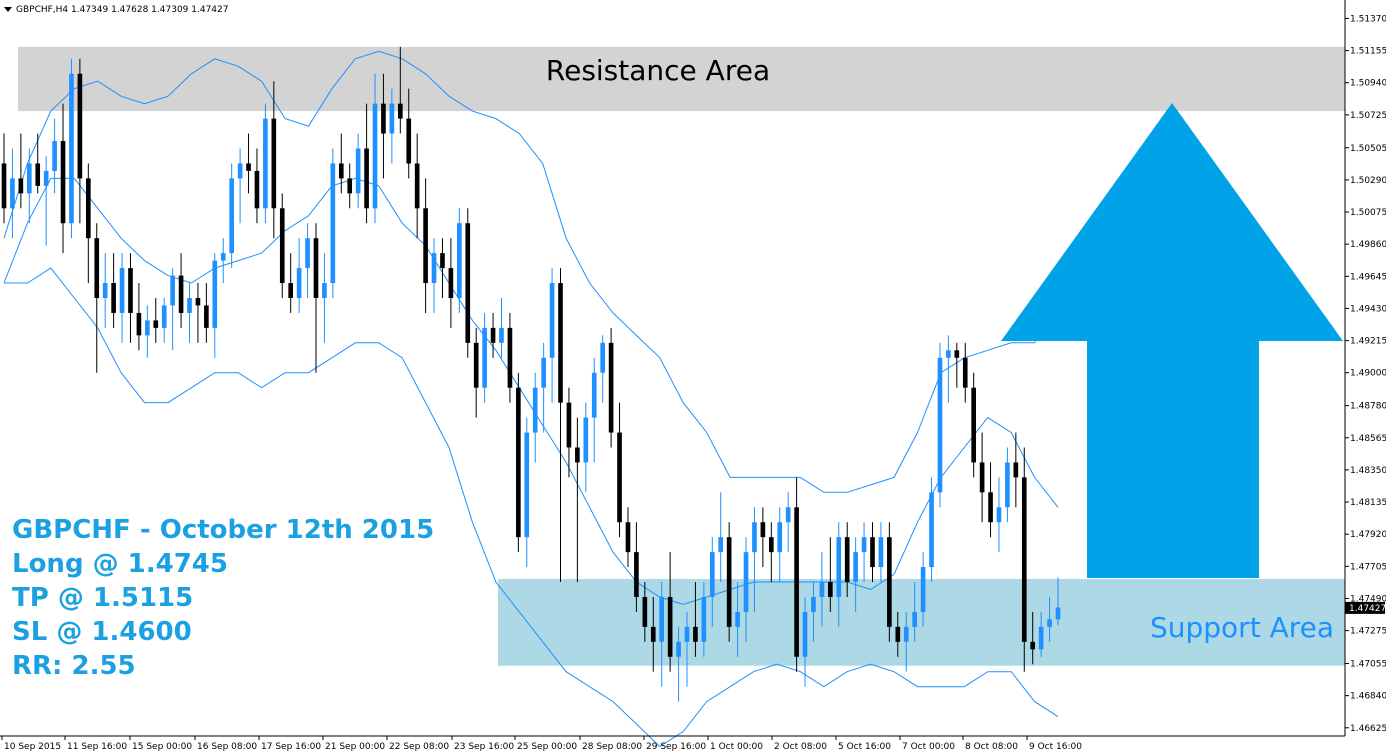 This screenshot has height=756, width=1386. Describe the element at coordinates (1368, 116) in the screenshot. I see `y-tick-label: 1.50725` at that location.